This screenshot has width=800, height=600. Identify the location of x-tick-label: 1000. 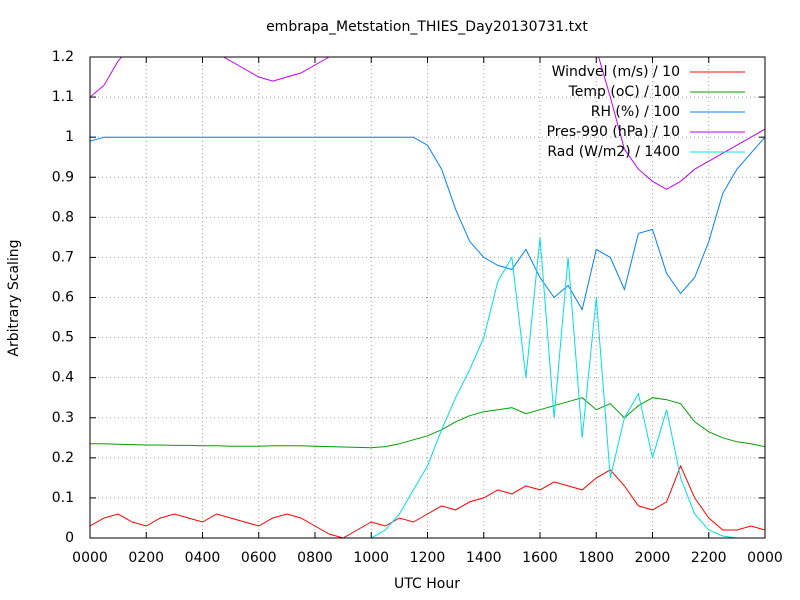
(371, 558).